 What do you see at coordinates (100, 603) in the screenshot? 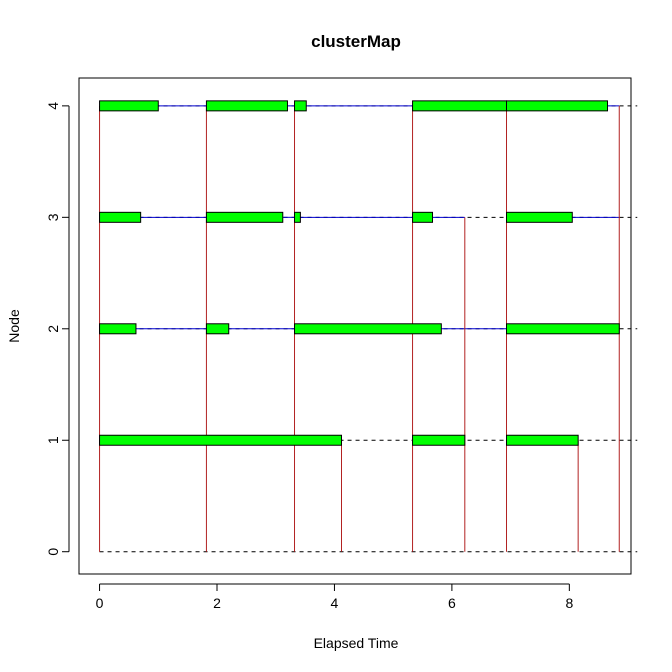
I see `x-tick-label-0: 0` at bounding box center [100, 603].